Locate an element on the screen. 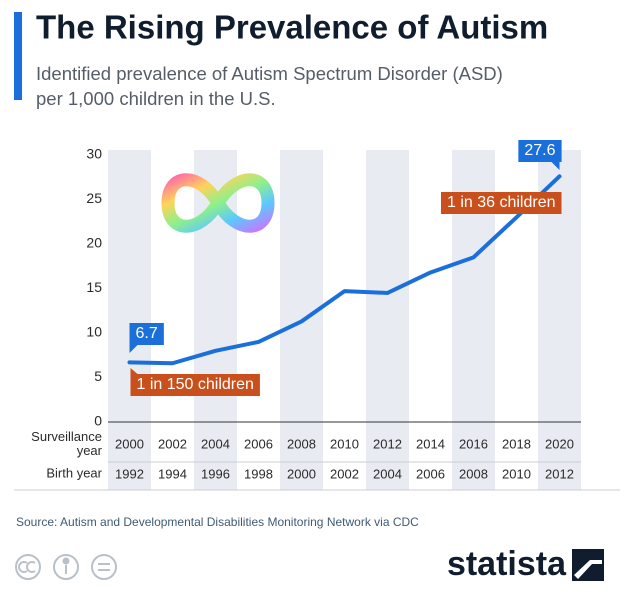 The height and width of the screenshot is (608, 634). value-label: 6.7 is located at coordinates (147, 333).